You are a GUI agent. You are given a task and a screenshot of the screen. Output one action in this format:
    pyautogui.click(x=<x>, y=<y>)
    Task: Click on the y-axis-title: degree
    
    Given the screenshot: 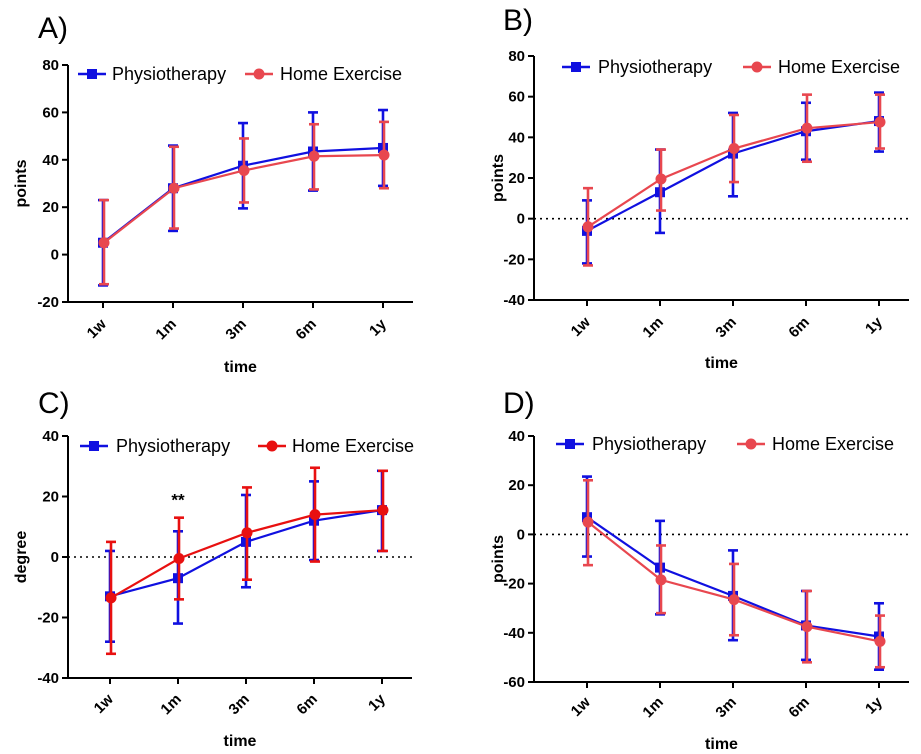 What is the action you would take?
    pyautogui.click(x=21, y=557)
    